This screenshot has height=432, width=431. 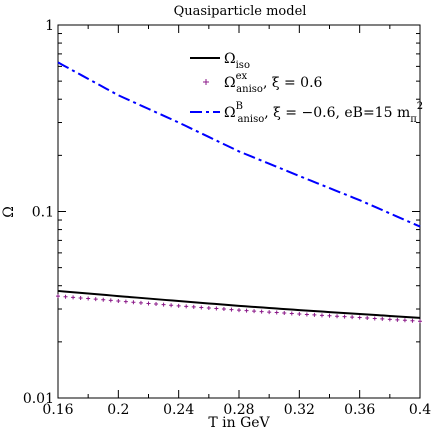 What do you see at coordinates (57, 410) in the screenshot?
I see `x-tick-label: 0.16` at bounding box center [57, 410].